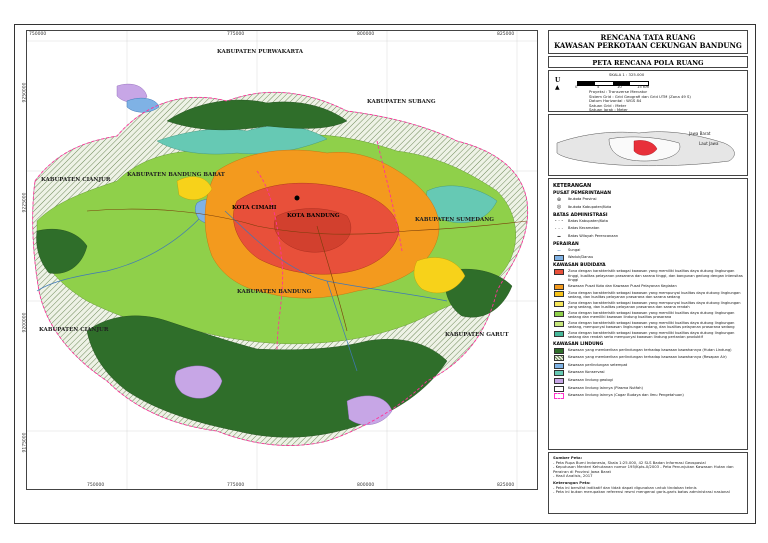 This screenshot has width=768, height=543. Describe the element at coordinates (260, 52) in the screenshot. I see `label-purwakarta: KABUPATEN PURWAKARTA` at that location.